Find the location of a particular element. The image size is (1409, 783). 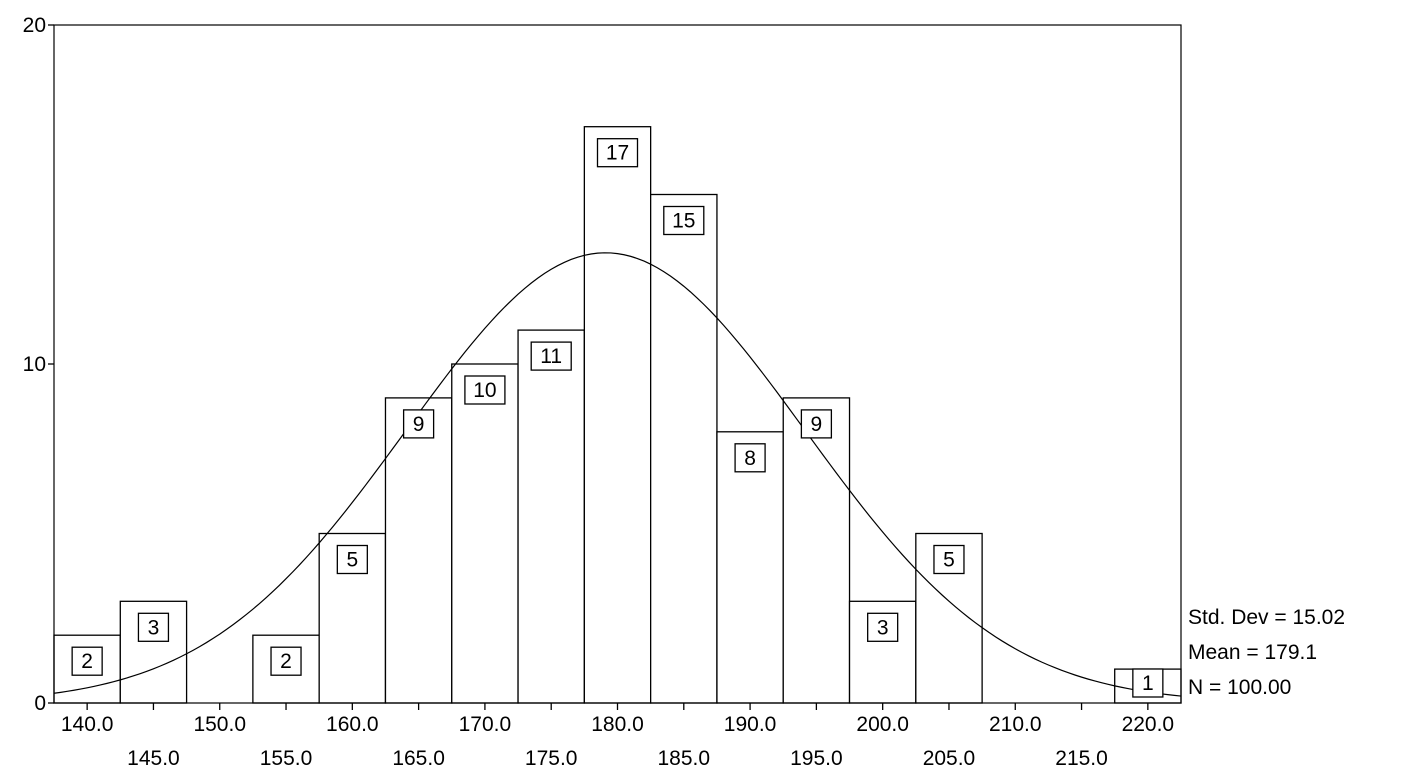

x-tick-label: 155.0 is located at coordinates (286, 758).